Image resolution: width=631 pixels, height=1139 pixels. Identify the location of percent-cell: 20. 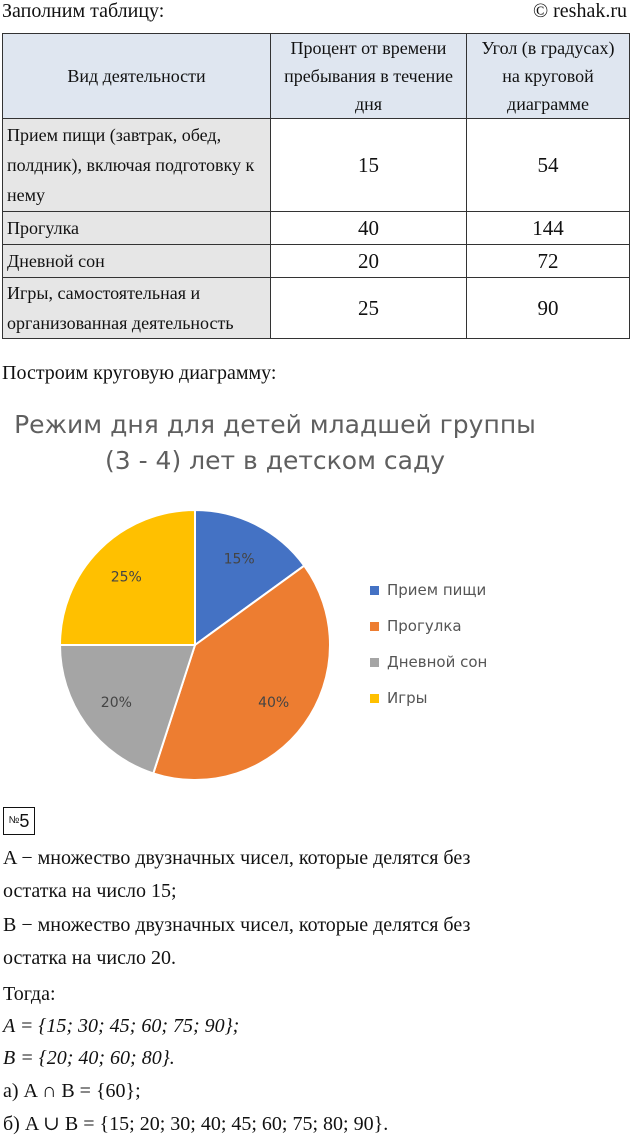
(368, 261).